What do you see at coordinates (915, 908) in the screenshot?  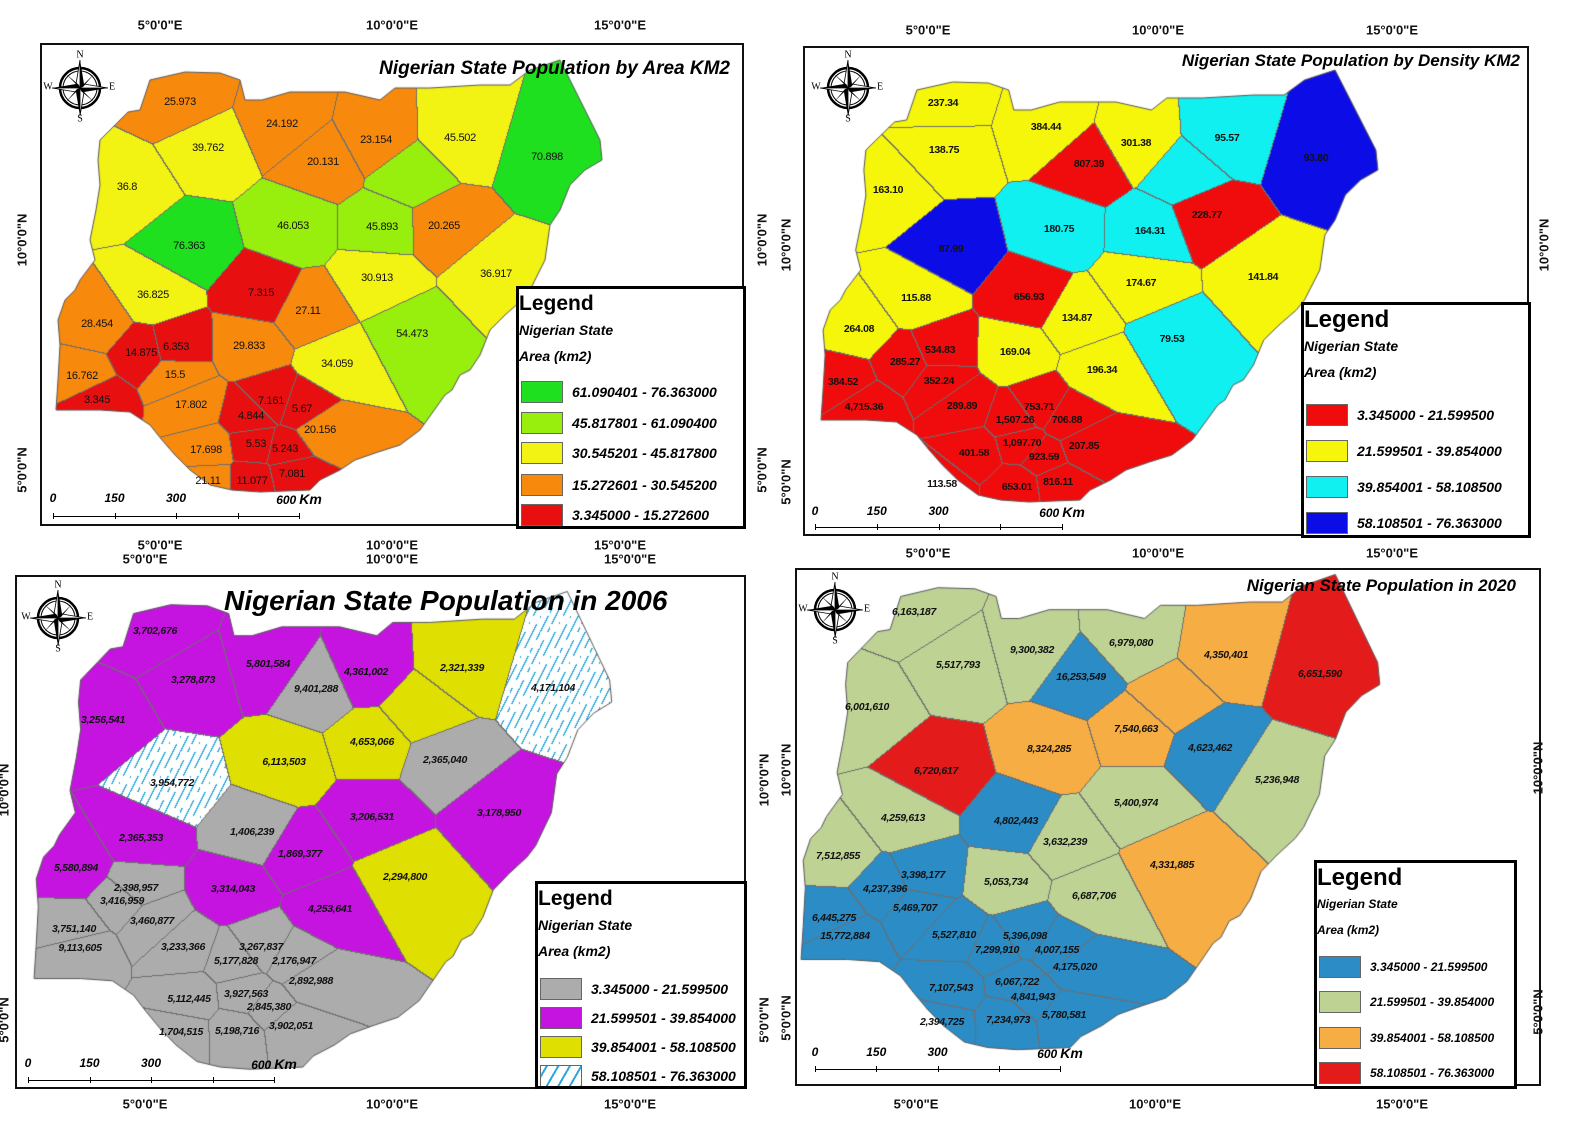 I see `state-value-label: 5,469,707` at bounding box center [915, 908].